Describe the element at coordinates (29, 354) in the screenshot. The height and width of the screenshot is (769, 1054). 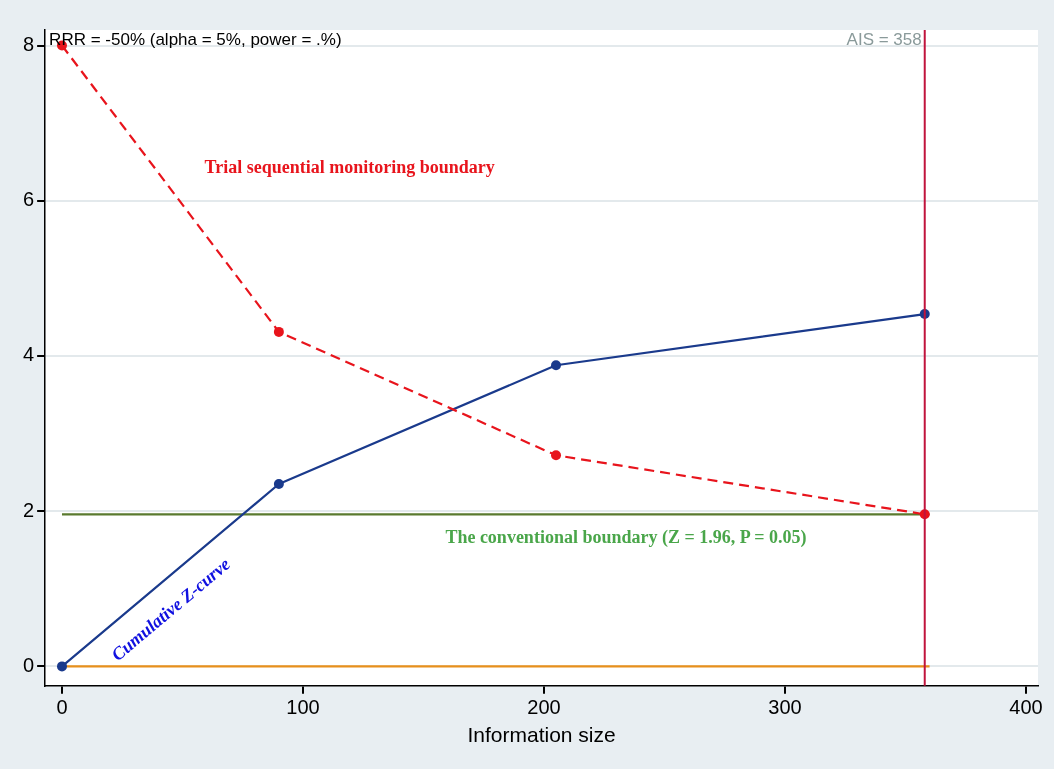
I see `y-tick-label: 4` at that location.